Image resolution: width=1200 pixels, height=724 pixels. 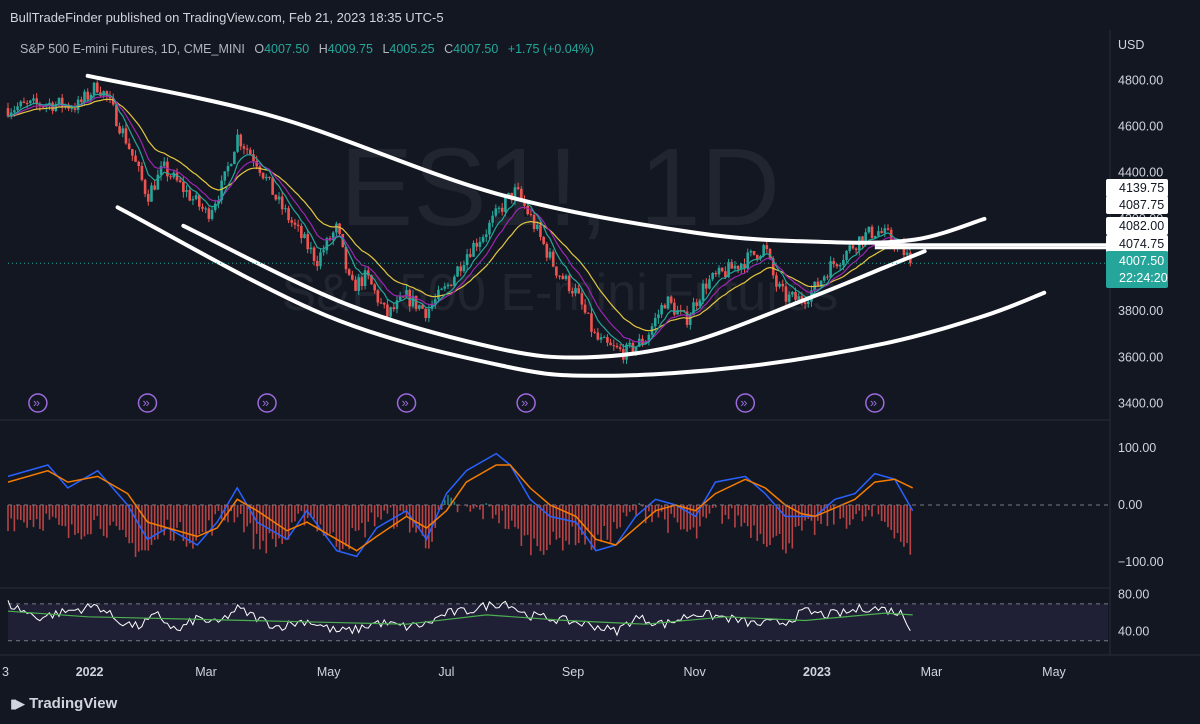 What do you see at coordinates (63, 703) in the screenshot?
I see `tradingview-brand: ▮▶ TradingView` at bounding box center [63, 703].